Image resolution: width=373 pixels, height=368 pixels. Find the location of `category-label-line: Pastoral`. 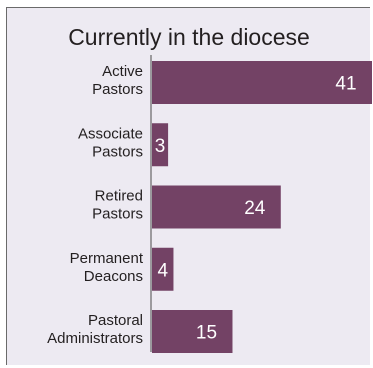

category-label-line: Pastoral is located at coordinates (115, 320).